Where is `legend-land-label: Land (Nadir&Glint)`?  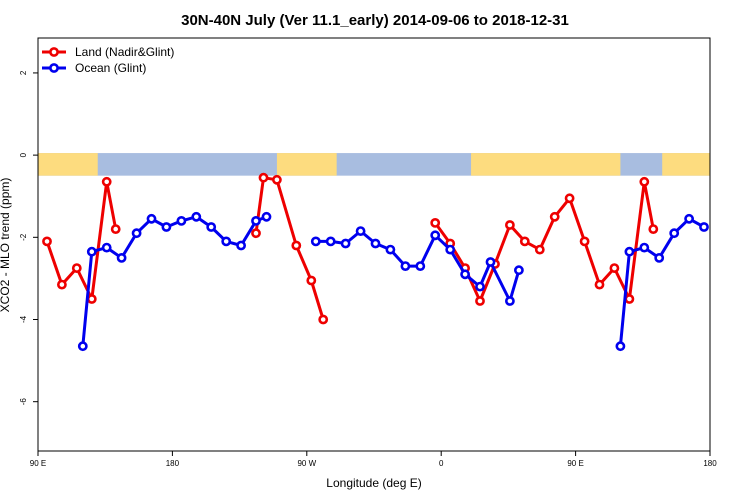
legend-land-label: Land (Nadir&Glint) is located at coordinates (124, 52).